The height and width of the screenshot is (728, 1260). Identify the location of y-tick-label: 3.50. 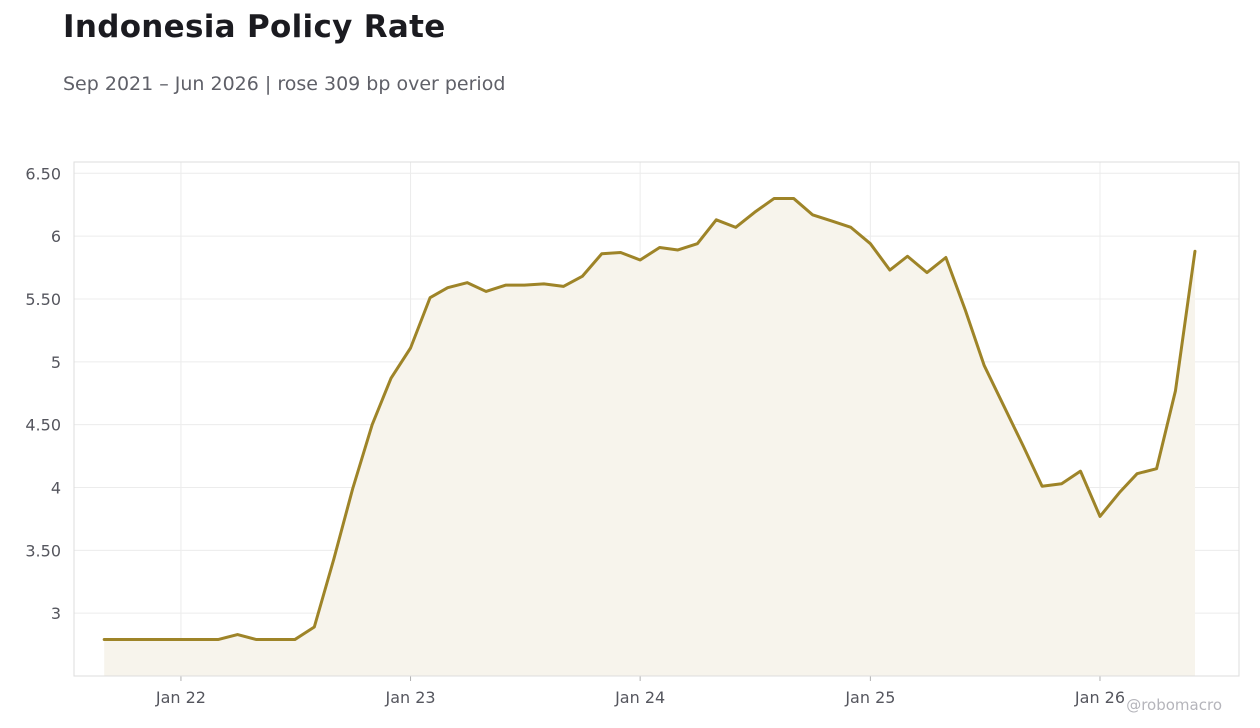
(43, 550).